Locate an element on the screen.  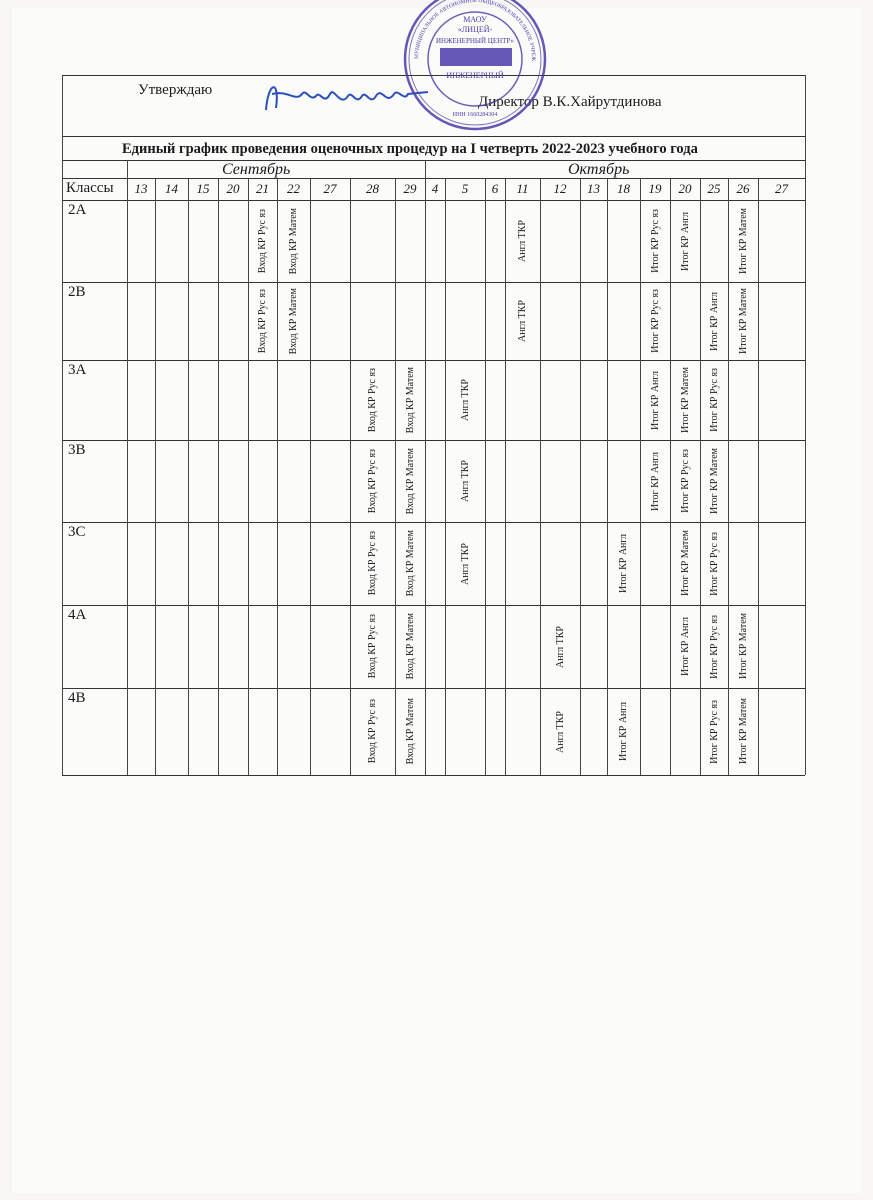
day-header: 6 is located at coordinates (495, 188).